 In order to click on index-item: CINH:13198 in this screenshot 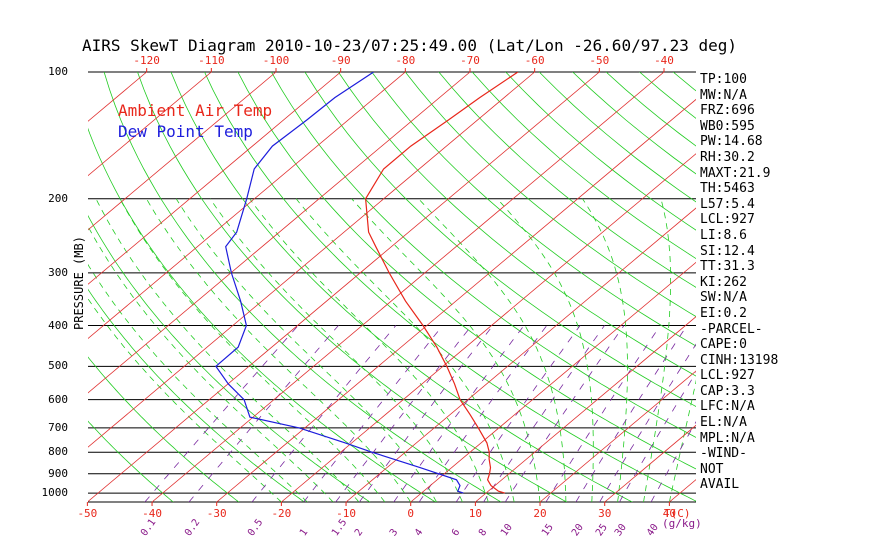, I will do `click(739, 360)`.